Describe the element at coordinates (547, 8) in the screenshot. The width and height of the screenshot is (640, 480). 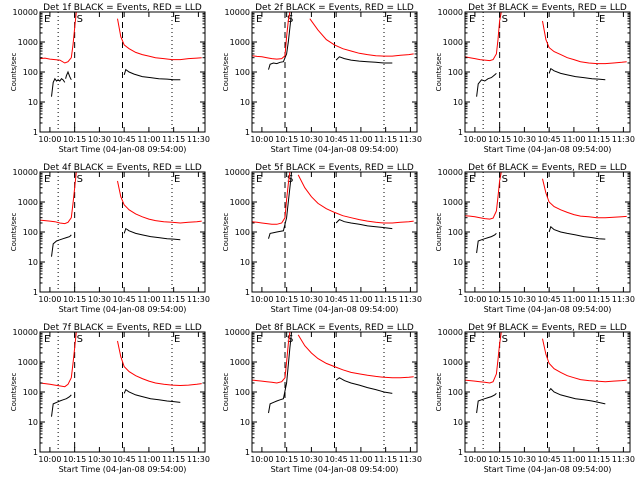
I see `panel-title: Det 3f BLACK = Events, RED = LLD` at that location.